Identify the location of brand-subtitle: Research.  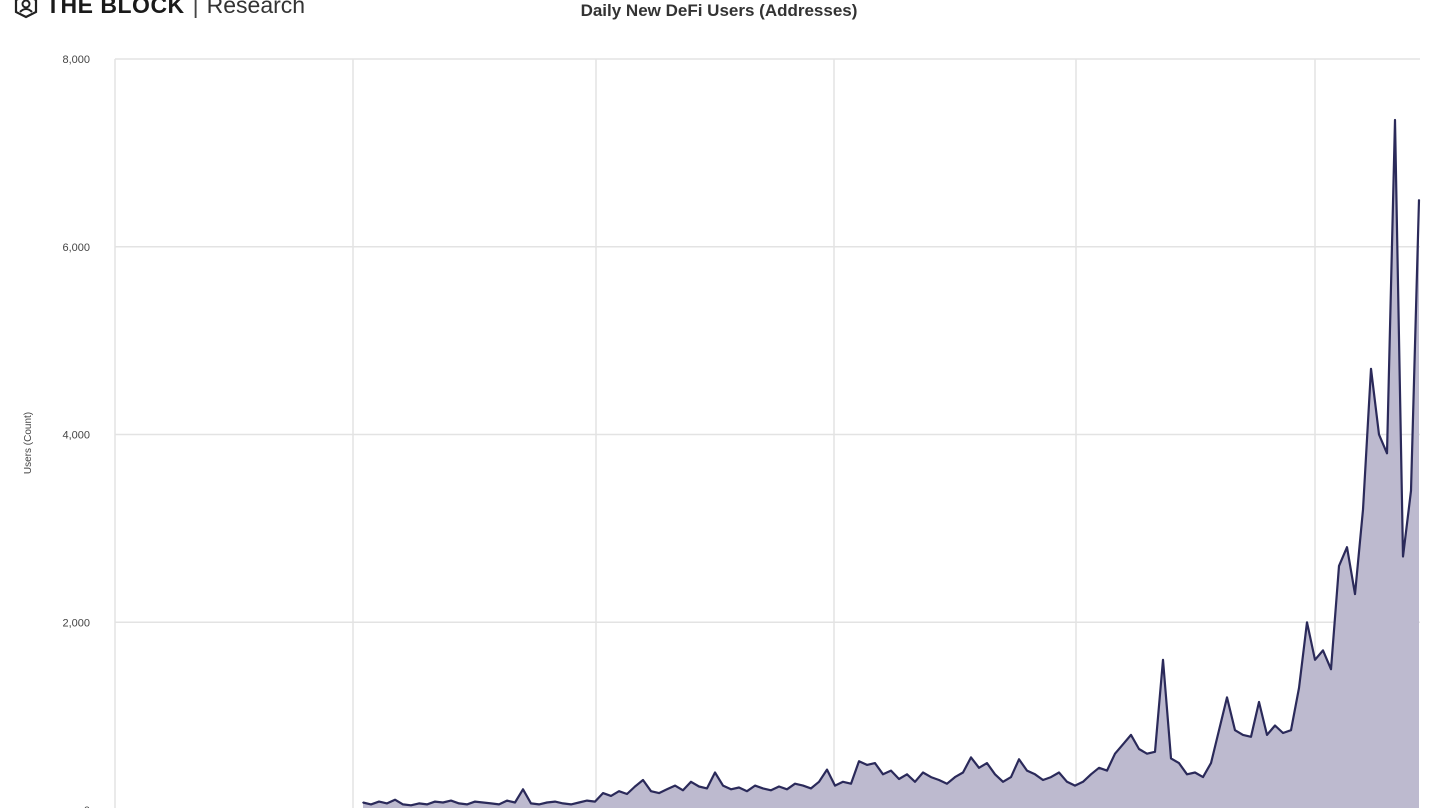
(256, 9).